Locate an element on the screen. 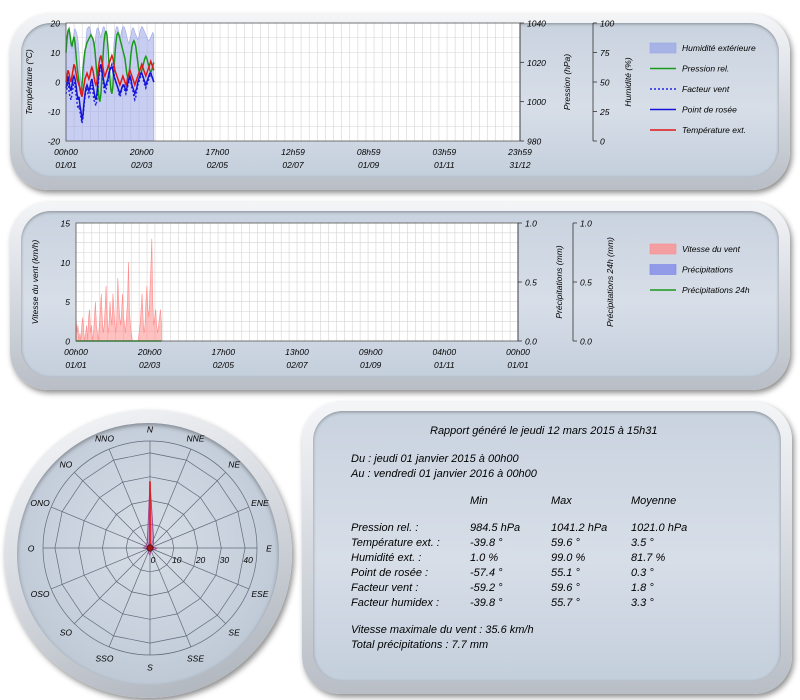  x-tick-label: 17h00 is located at coordinates (224, 352).